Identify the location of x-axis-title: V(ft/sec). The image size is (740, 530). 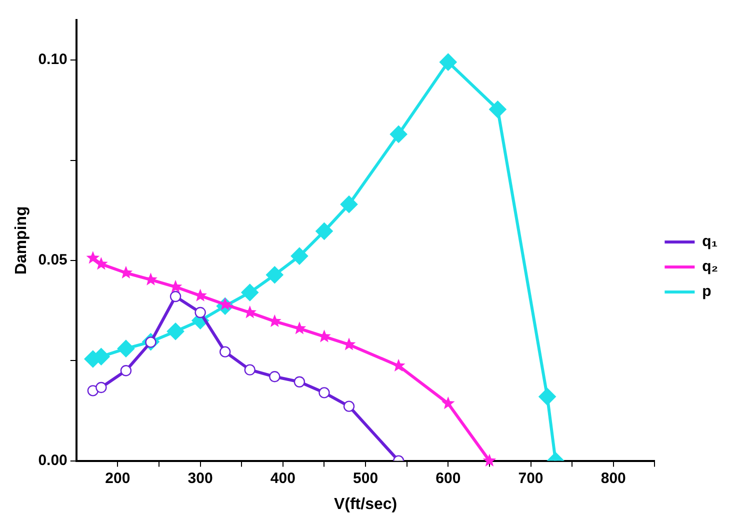
(366, 504).